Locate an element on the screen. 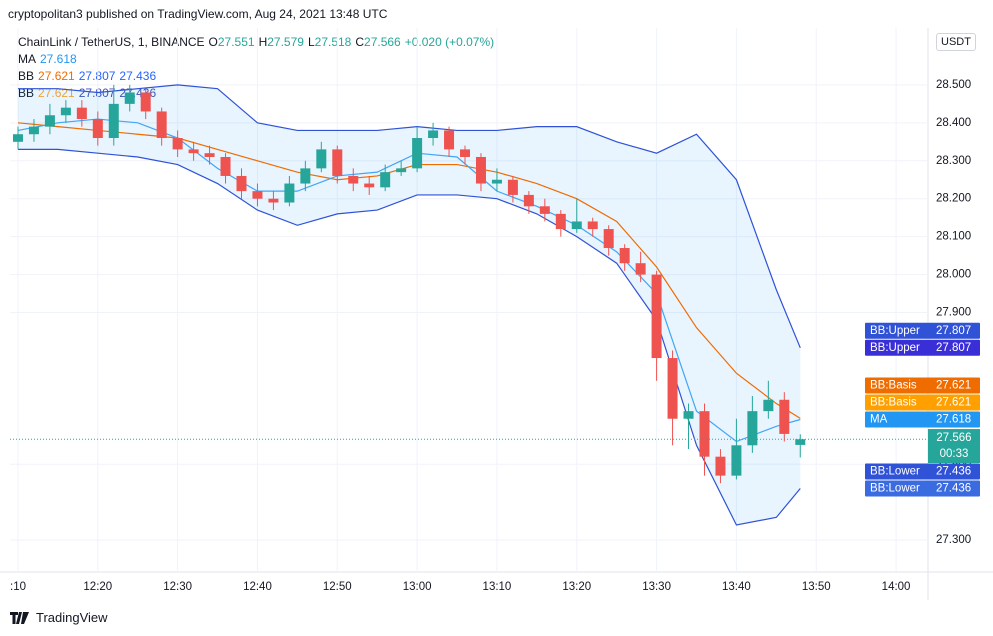 The image size is (993, 636). ohlc-value: 27.566 is located at coordinates (382, 42).